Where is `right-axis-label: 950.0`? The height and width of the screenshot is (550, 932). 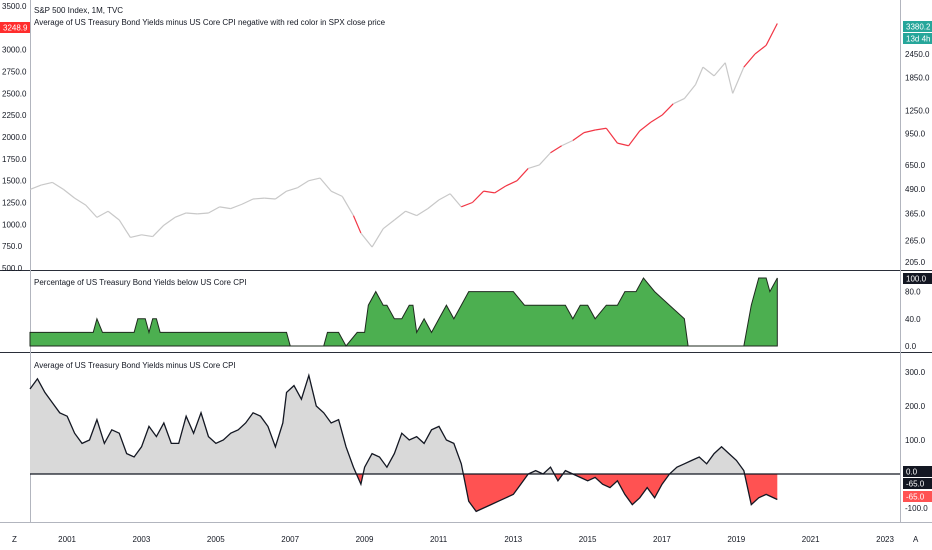
right-axis-label: 950.0 is located at coordinates (915, 133).